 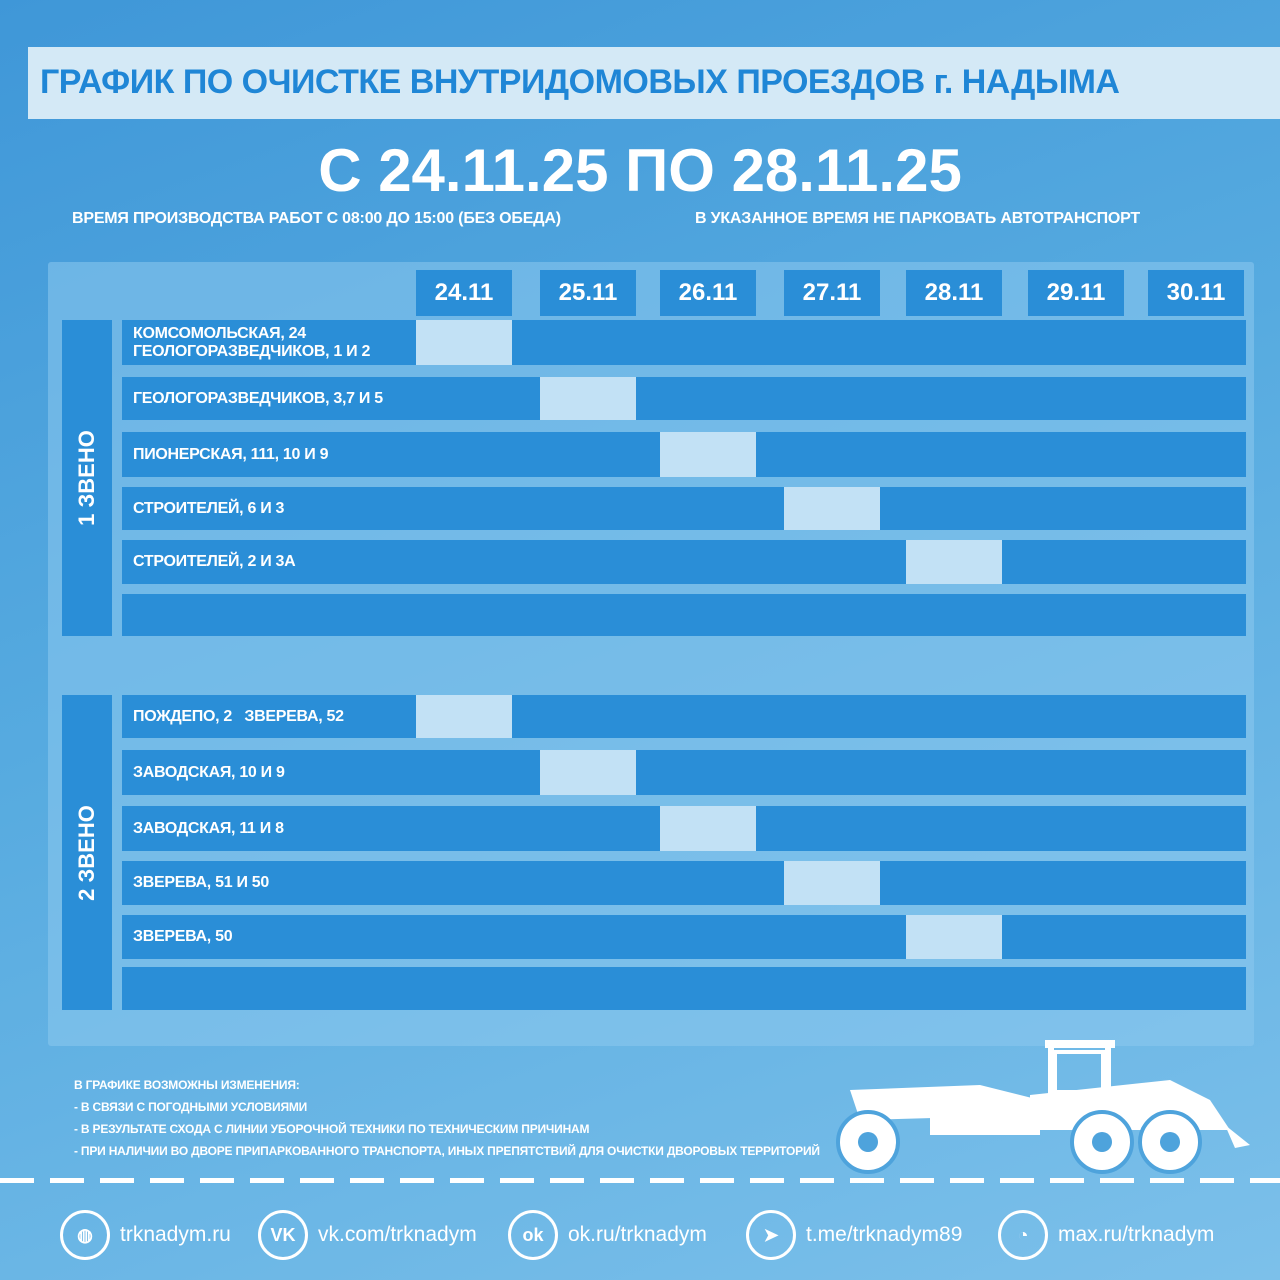 I want to click on table-row: ПИОНЕРСКАЯ, 111, 10 И 9, so click(x=684, y=454).